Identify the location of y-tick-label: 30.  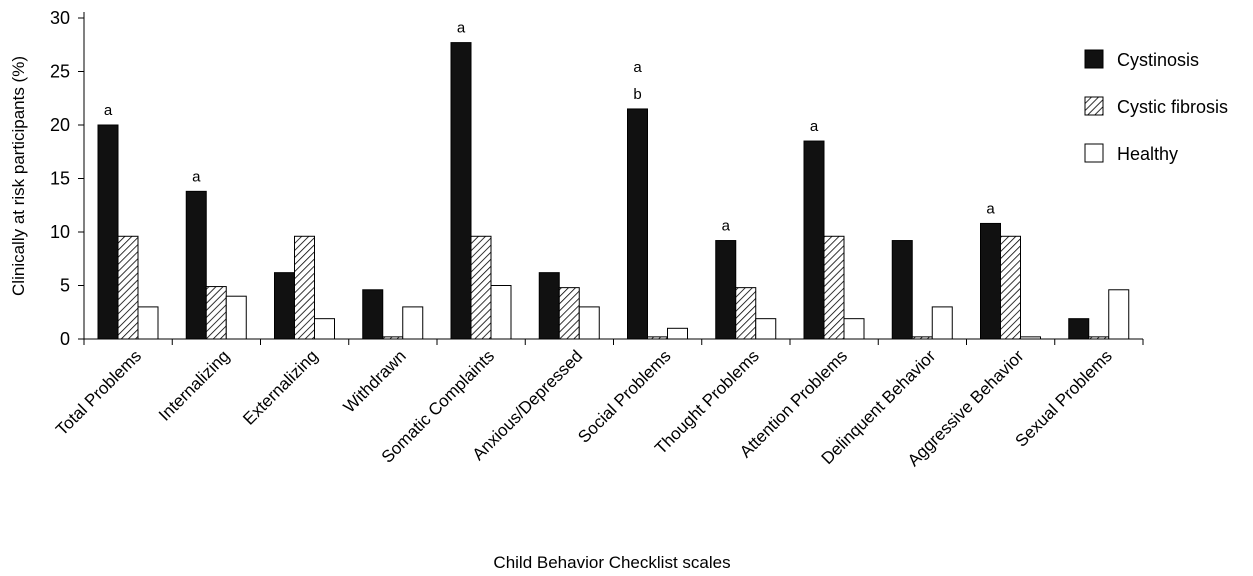
(60, 18).